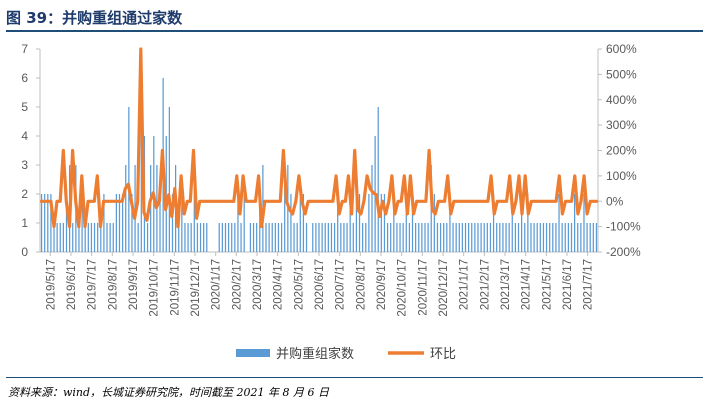 This screenshot has height=403, width=707. Describe the element at coordinates (24, 49) in the screenshot. I see `y-left-tick-label: 7` at that location.